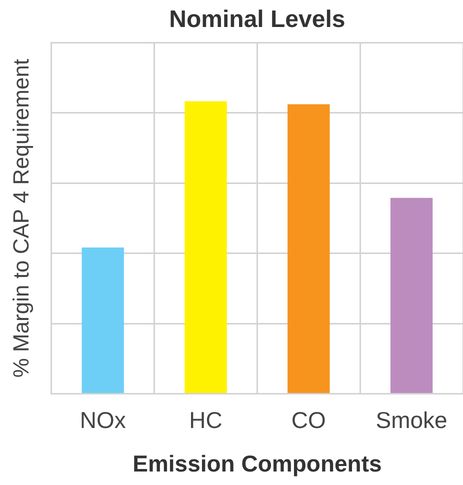 This screenshot has width=463, height=485. Describe the element at coordinates (257, 20) in the screenshot. I see `chart-title: Nominal Levels` at that location.